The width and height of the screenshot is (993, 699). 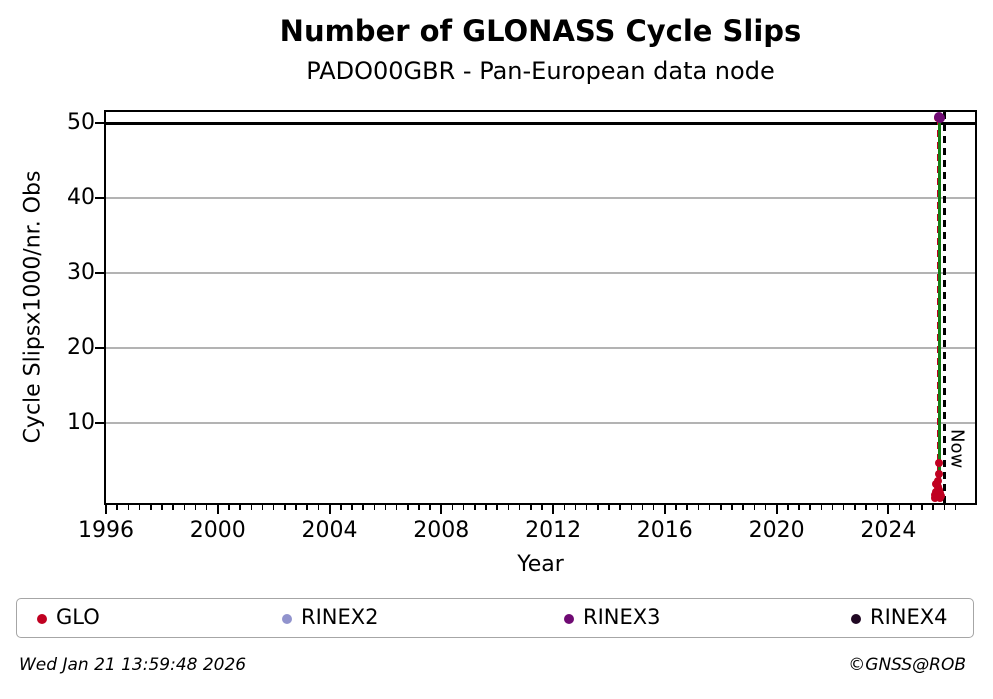 What do you see at coordinates (81, 422) in the screenshot?
I see `y-tick-label: 10` at bounding box center [81, 422].